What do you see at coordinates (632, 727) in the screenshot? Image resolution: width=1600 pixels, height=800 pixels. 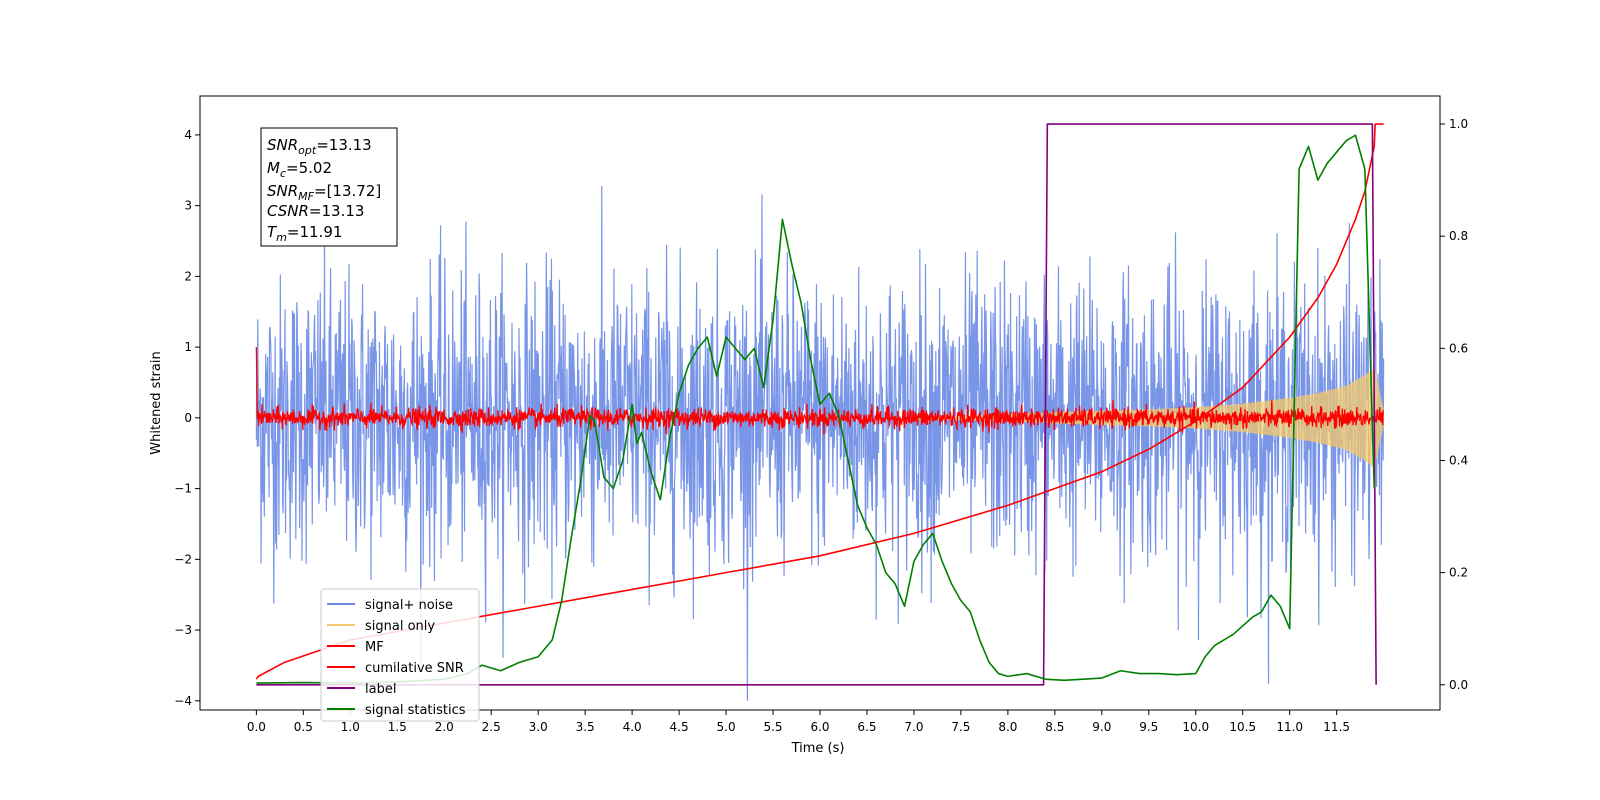 I see `x-tick-label: 4.0` at bounding box center [632, 727].